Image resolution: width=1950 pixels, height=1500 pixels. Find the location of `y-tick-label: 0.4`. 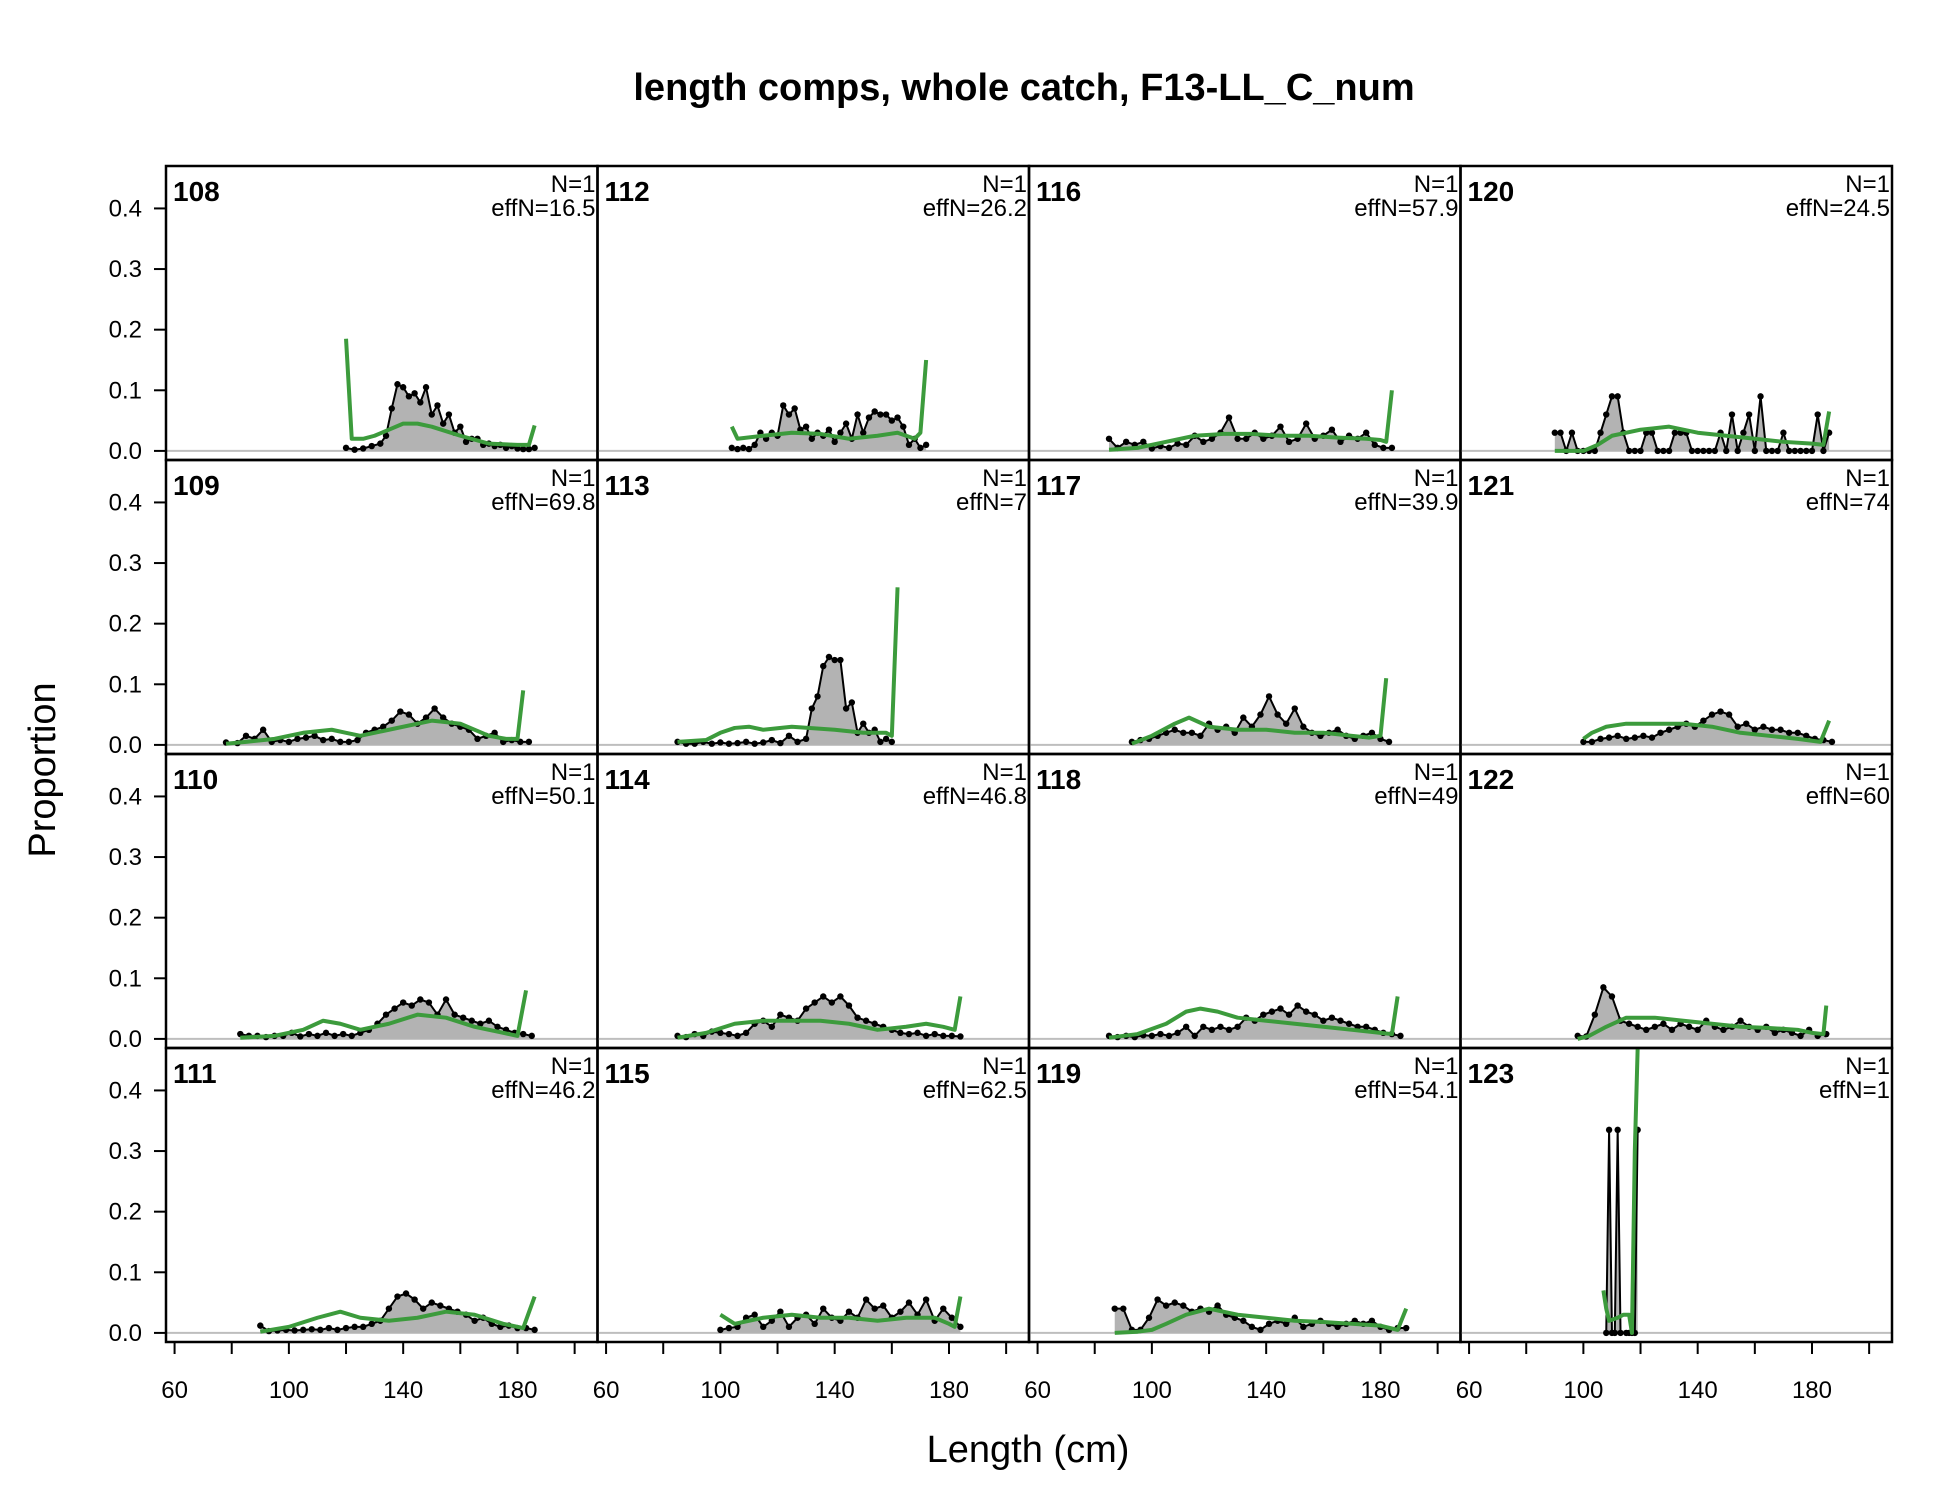

y-tick-label: 0.4 is located at coordinates (125, 796).